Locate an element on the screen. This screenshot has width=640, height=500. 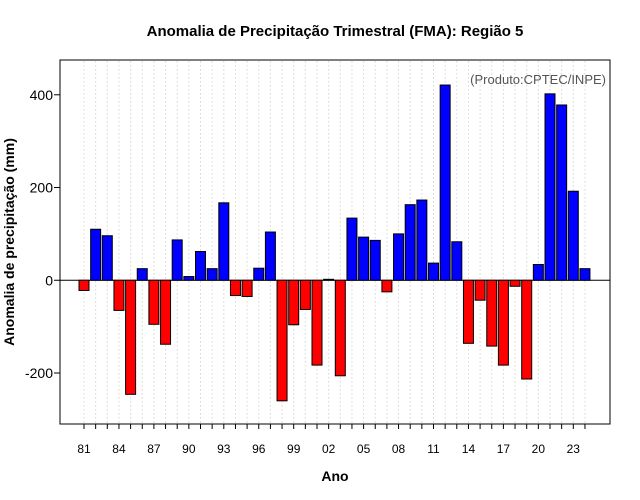
x-axis: 81 84 87 90 93 96 99 02 05 08 11 14 17 20 23 is located at coordinates (331, 440).